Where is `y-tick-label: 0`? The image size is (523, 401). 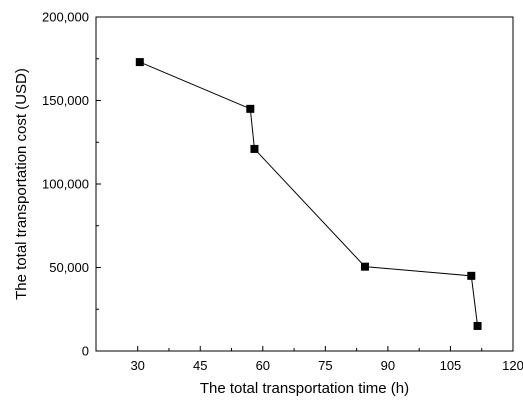 y-tick-label: 0 is located at coordinates (85, 351).